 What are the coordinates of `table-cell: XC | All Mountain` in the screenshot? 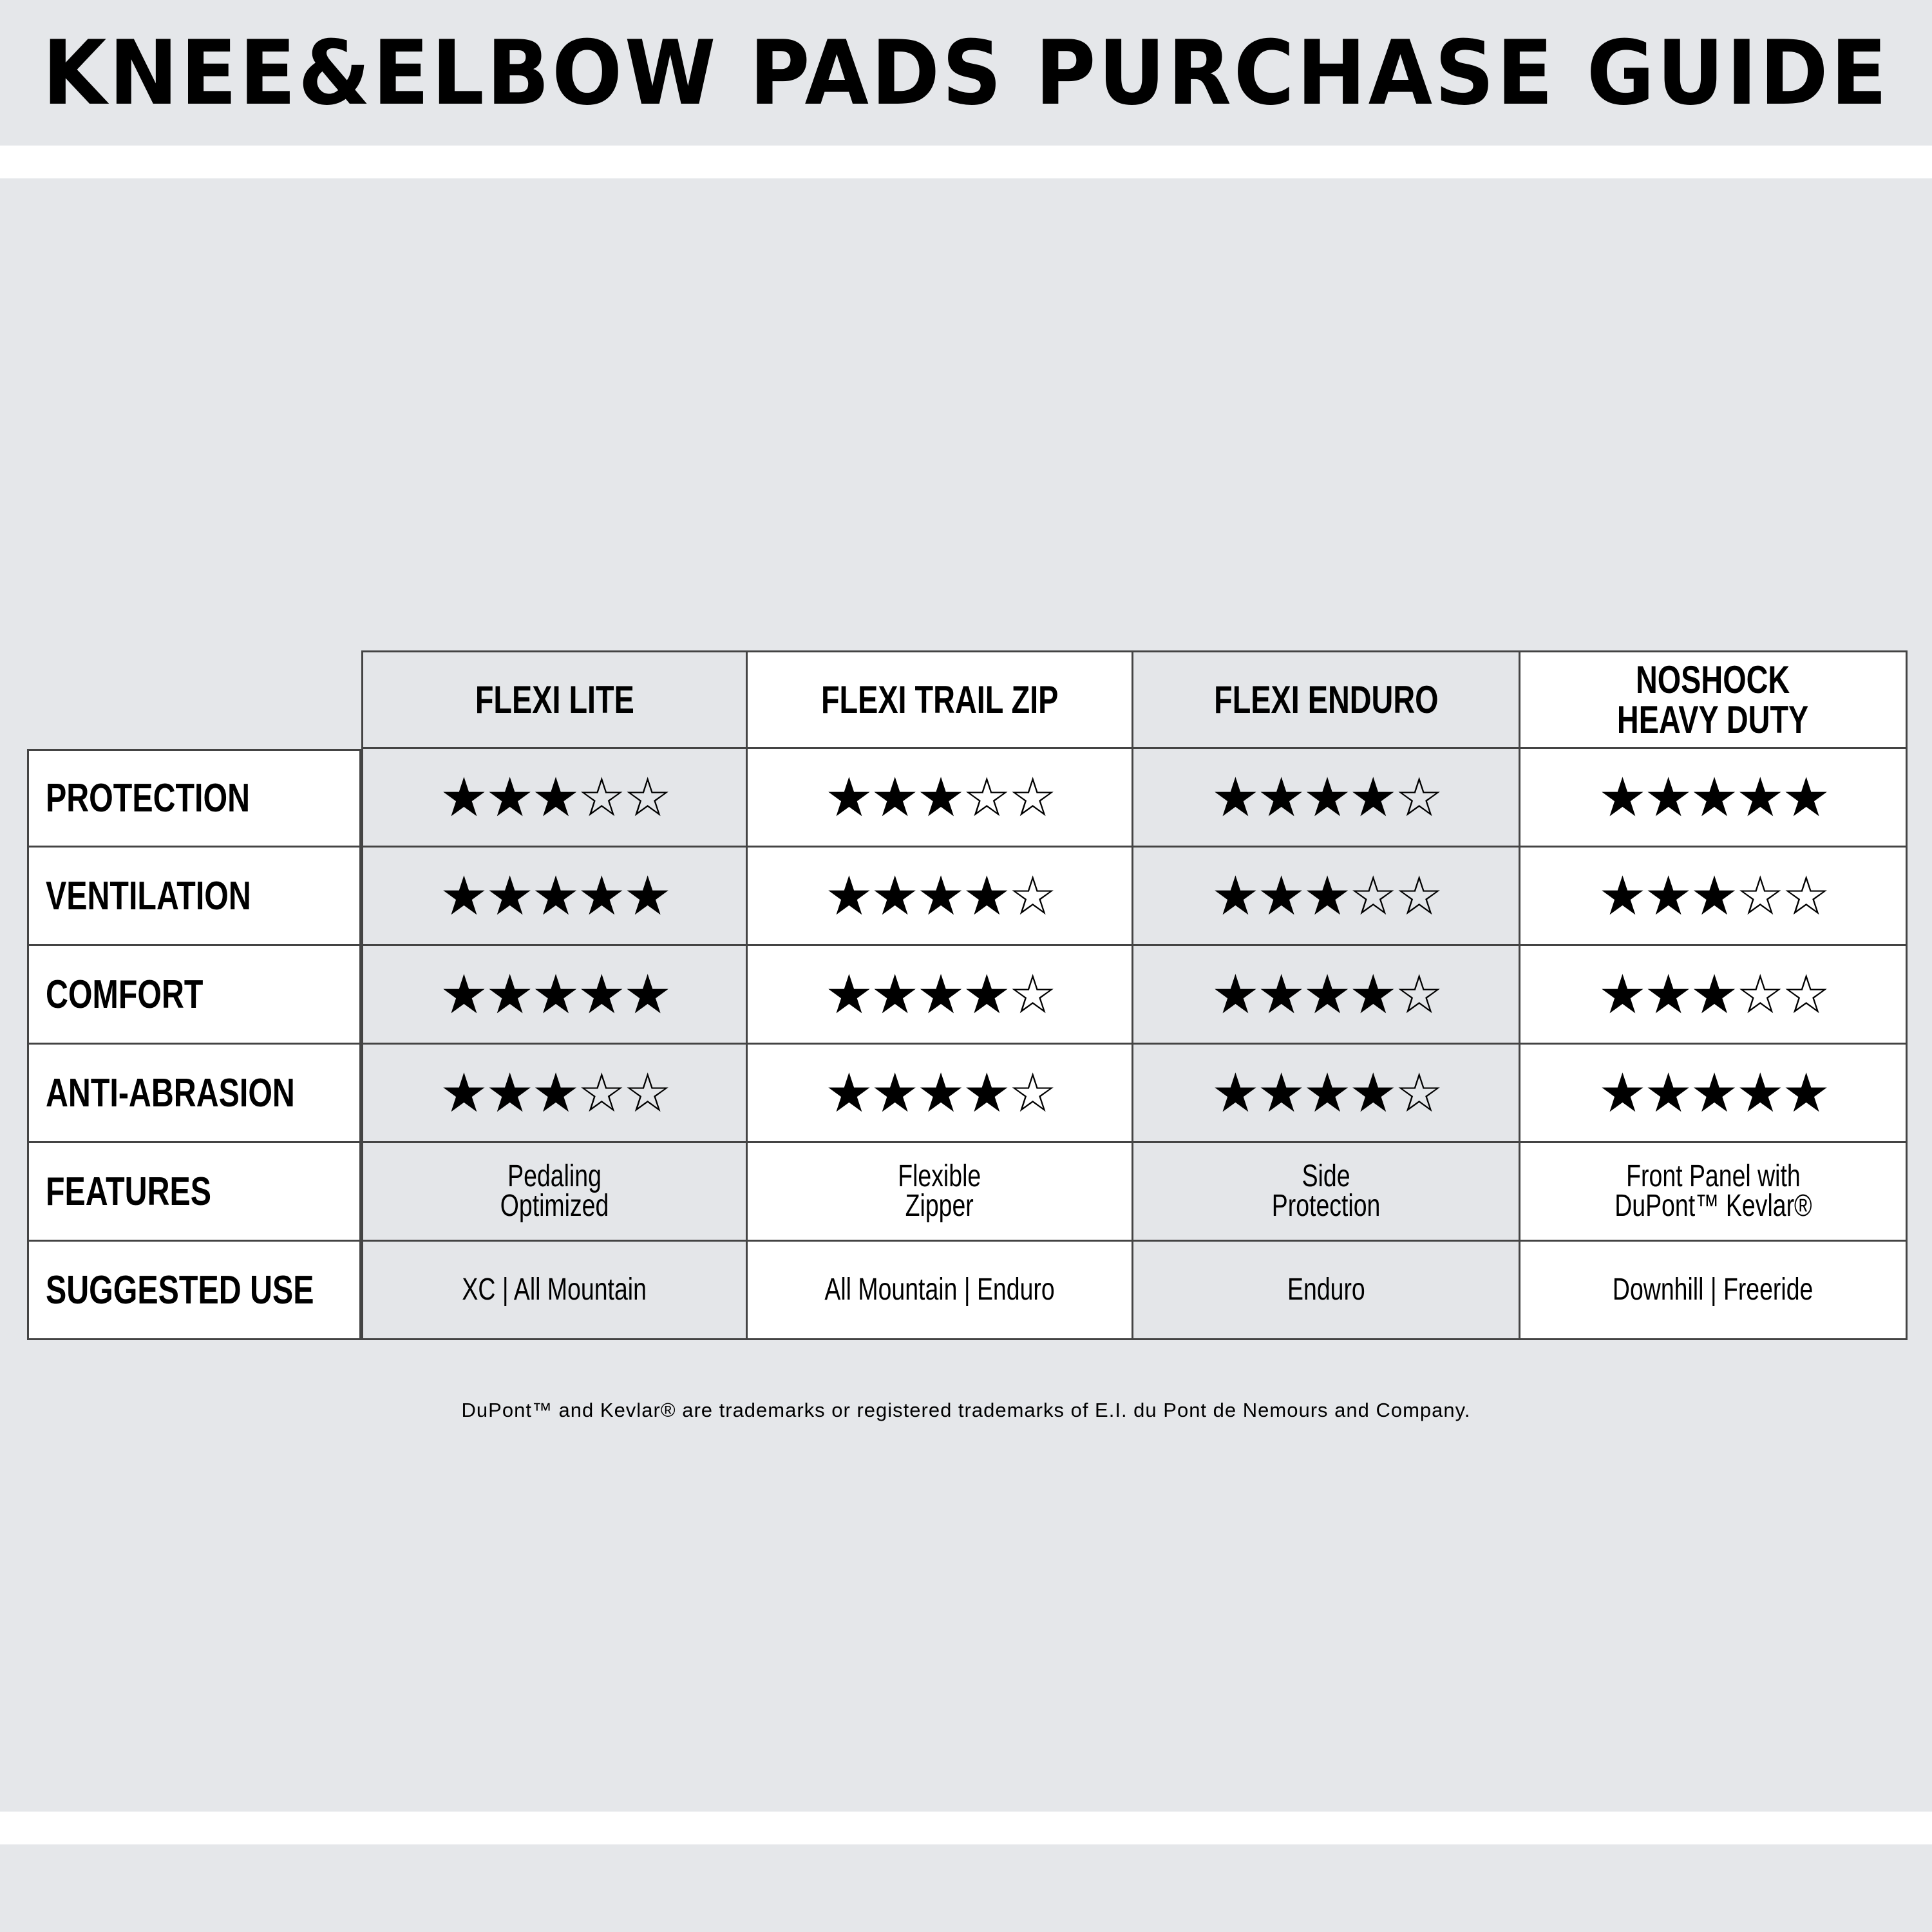 It's located at (554, 1291).